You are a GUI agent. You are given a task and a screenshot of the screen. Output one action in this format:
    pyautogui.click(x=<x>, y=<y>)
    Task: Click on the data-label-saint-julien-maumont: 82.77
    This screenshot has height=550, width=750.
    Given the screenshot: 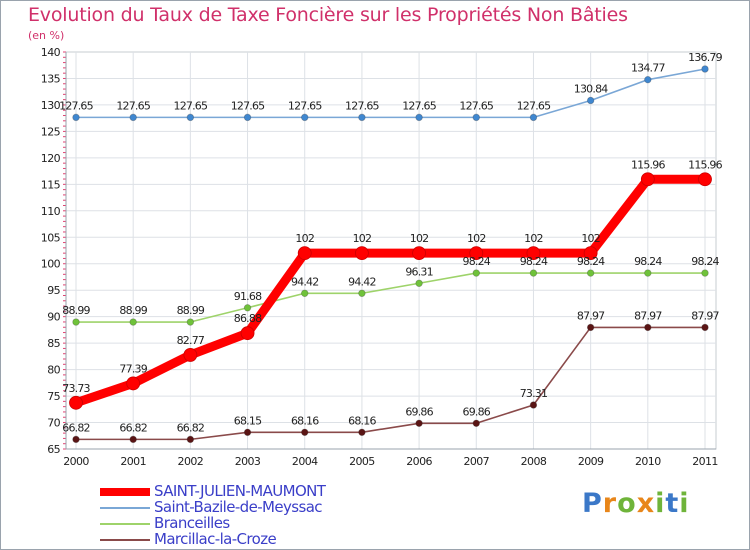 What is the action you would take?
    pyautogui.click(x=191, y=340)
    